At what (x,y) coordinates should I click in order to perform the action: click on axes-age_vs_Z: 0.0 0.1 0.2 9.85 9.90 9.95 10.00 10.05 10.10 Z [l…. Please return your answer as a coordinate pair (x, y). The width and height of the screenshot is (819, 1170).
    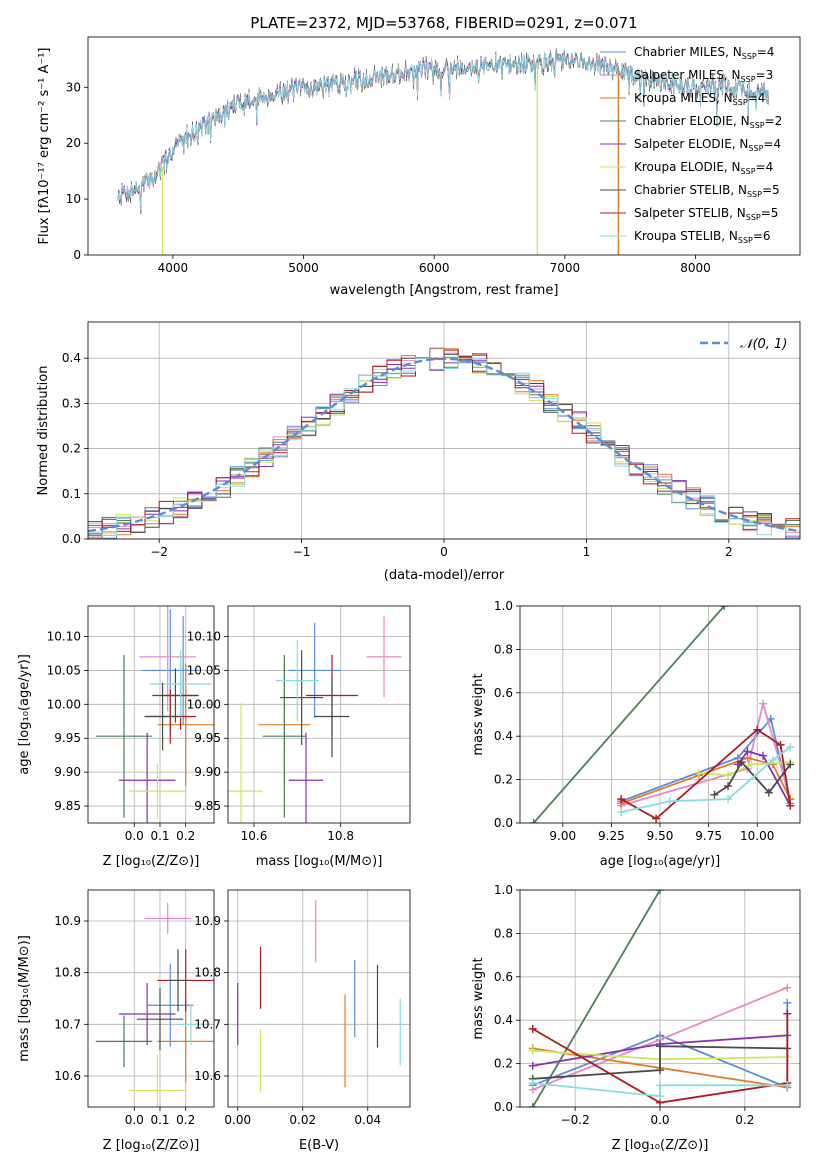
    Looking at the image, I should click on (116, 737).